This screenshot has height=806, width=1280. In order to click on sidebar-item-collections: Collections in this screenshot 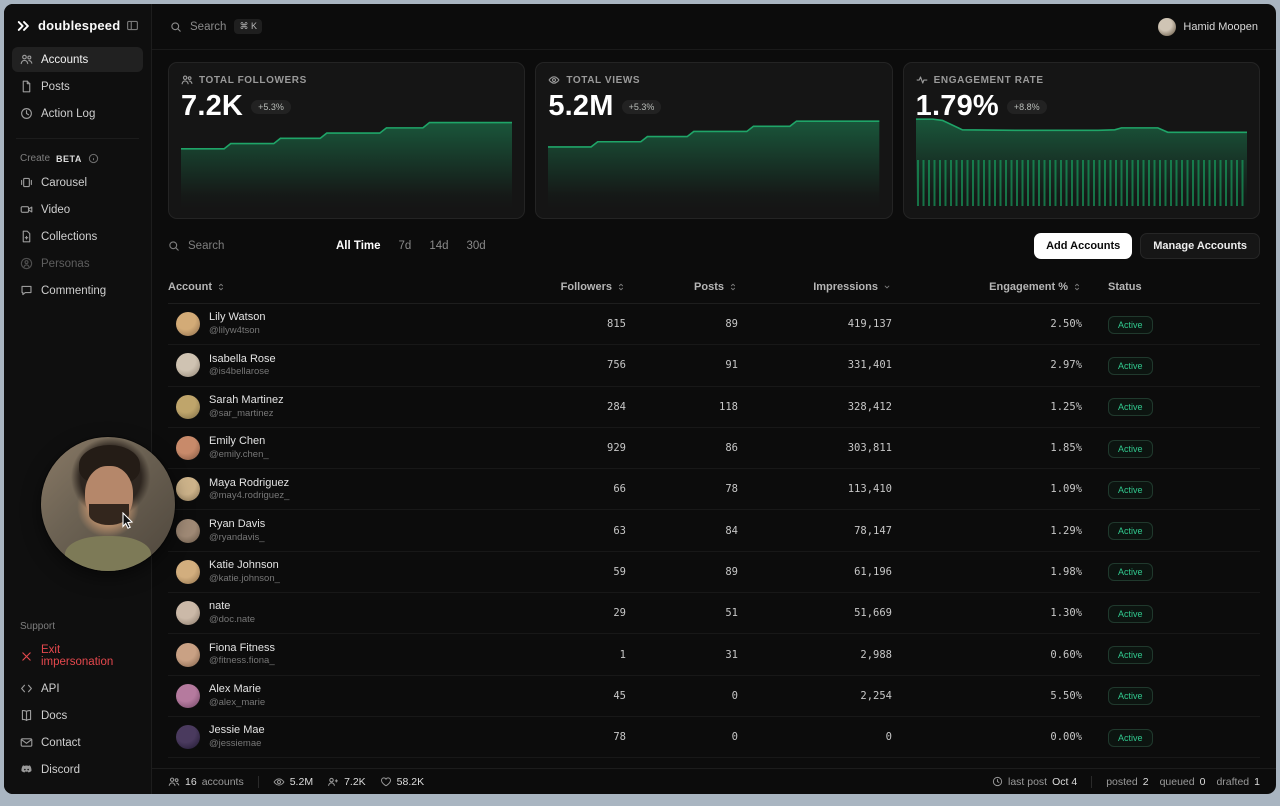, I will do `click(77, 236)`.